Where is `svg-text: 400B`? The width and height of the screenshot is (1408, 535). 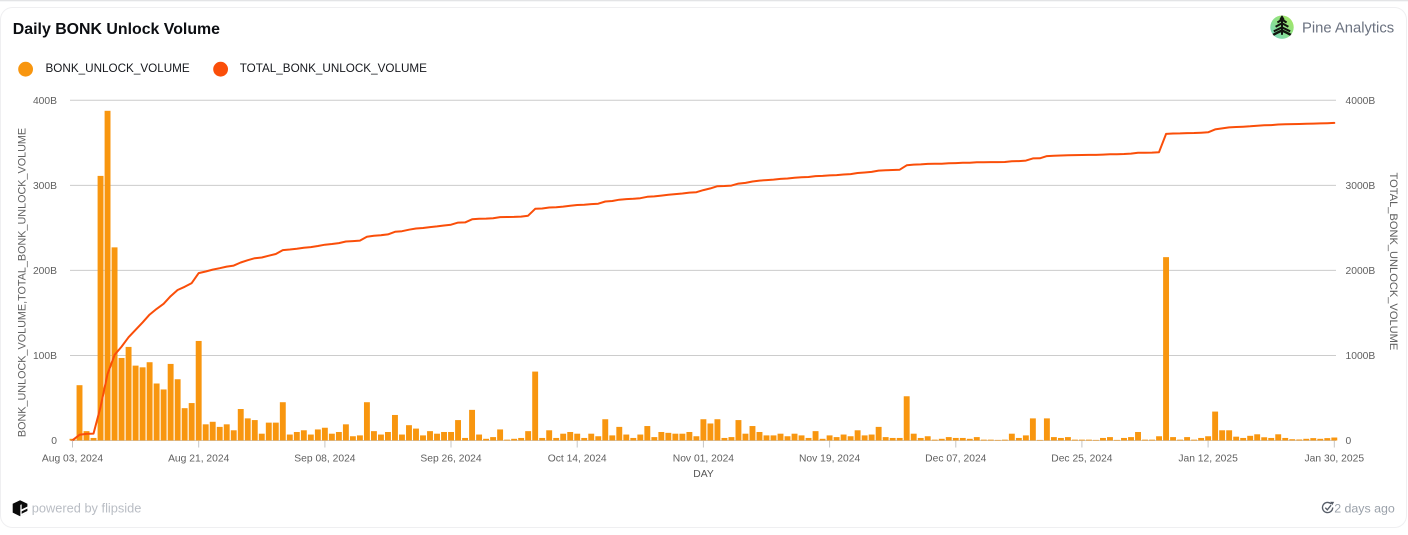 svg-text: 400B is located at coordinates (45, 101).